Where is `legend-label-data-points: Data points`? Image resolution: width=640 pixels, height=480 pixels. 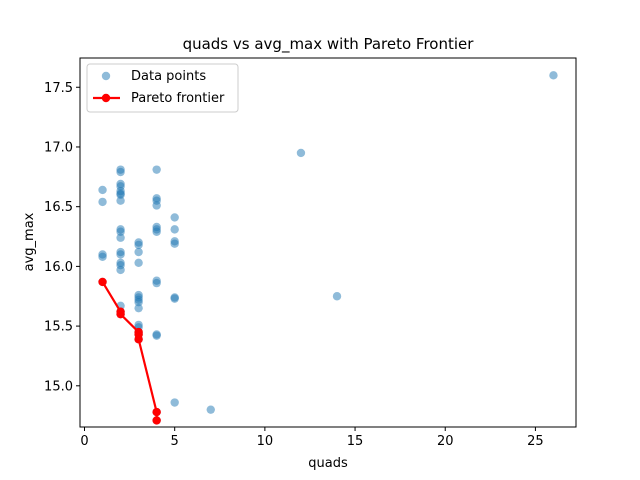
legend-label-data-points: Data points is located at coordinates (168, 76).